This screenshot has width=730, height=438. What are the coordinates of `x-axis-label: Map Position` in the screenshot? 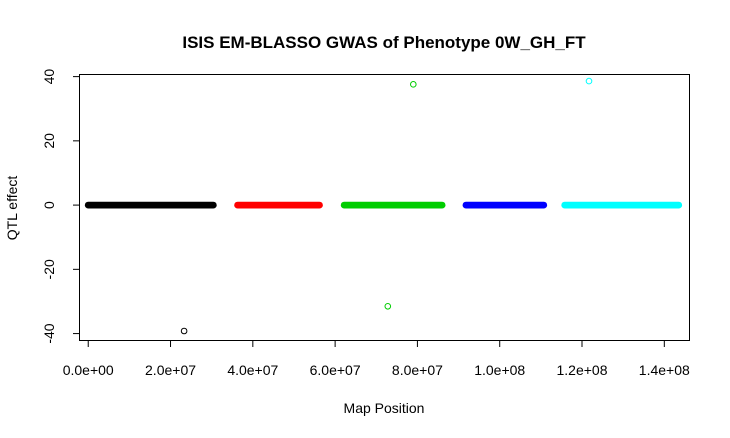 It's located at (384, 408).